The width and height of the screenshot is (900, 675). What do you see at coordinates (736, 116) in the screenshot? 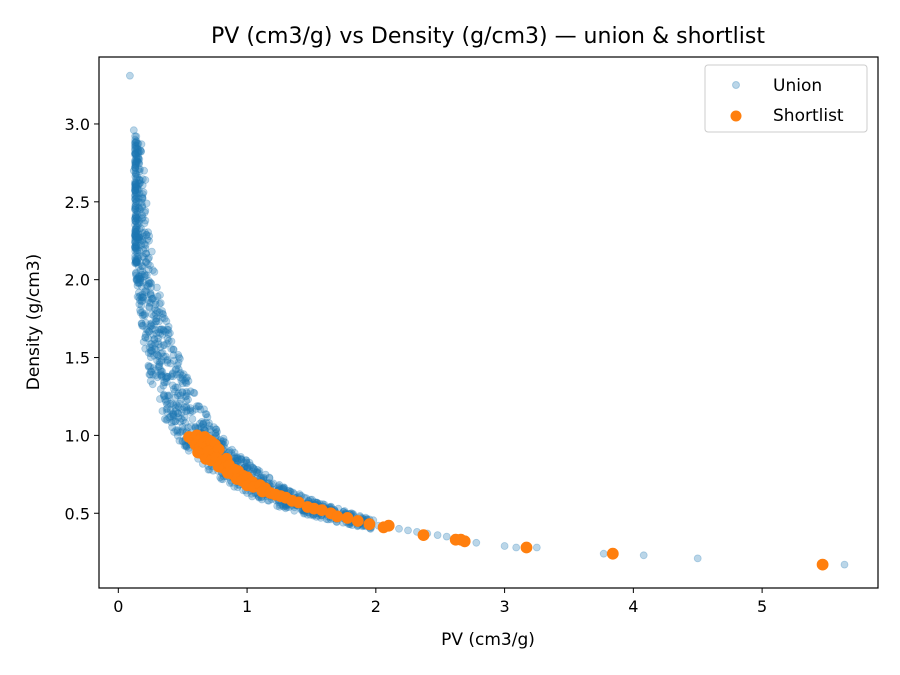
I see `legend-marker-shortlist` at bounding box center [736, 116].